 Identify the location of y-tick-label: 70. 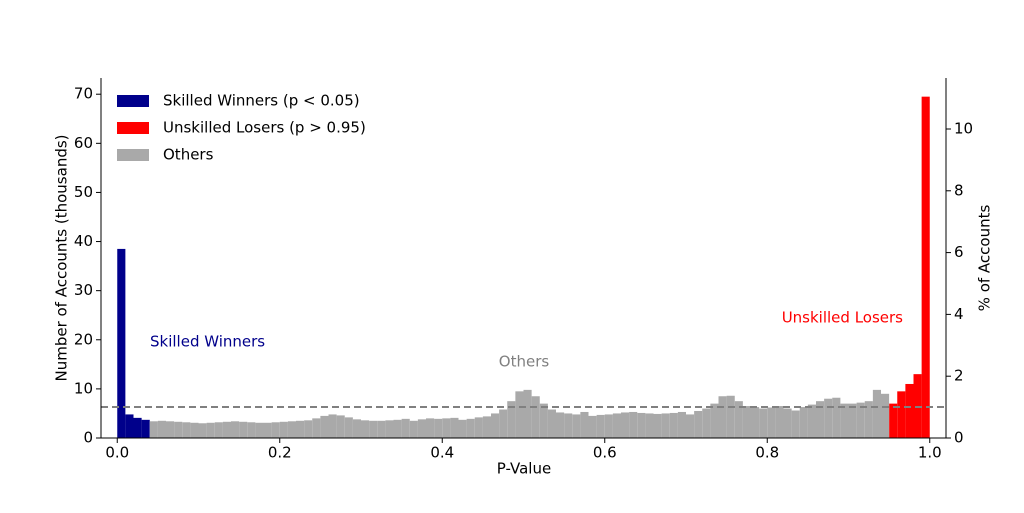
(83, 94).